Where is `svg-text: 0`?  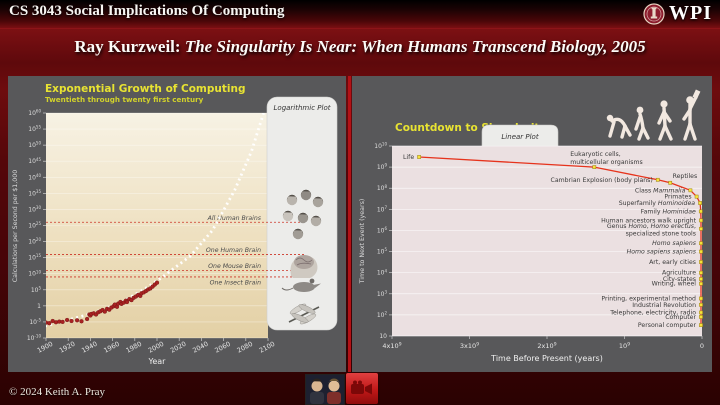
svg-text: 0 is located at coordinates (702, 346).